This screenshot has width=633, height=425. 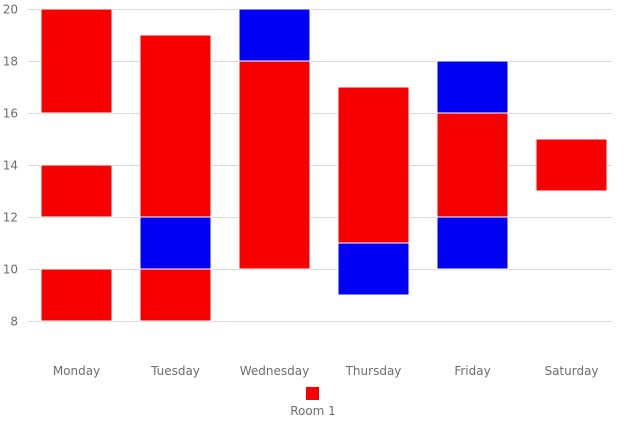 I want to click on x-category-label: Saturday, so click(x=571, y=371).